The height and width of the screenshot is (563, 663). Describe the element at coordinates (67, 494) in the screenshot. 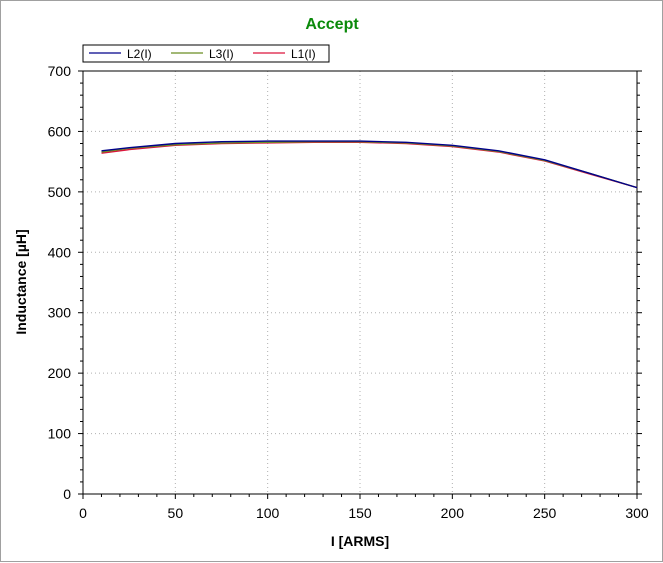

I see `y-tick-label: 0` at that location.